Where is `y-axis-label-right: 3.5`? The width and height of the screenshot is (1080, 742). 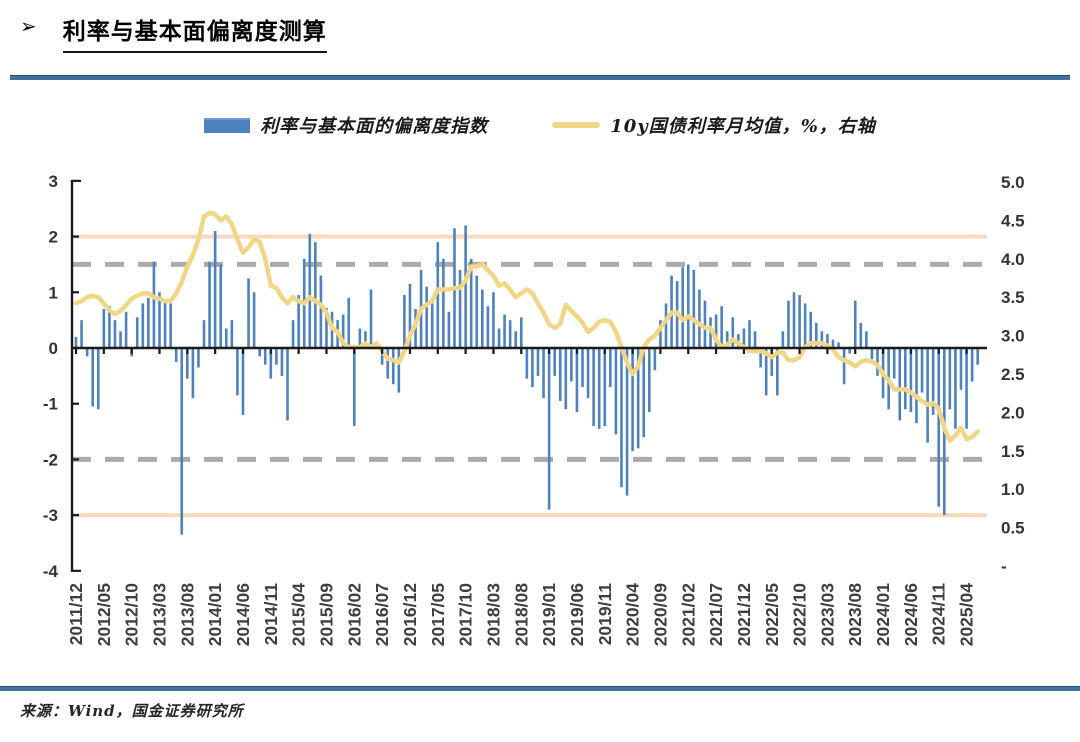 y-axis-label-right: 3.5 is located at coordinates (1013, 297).